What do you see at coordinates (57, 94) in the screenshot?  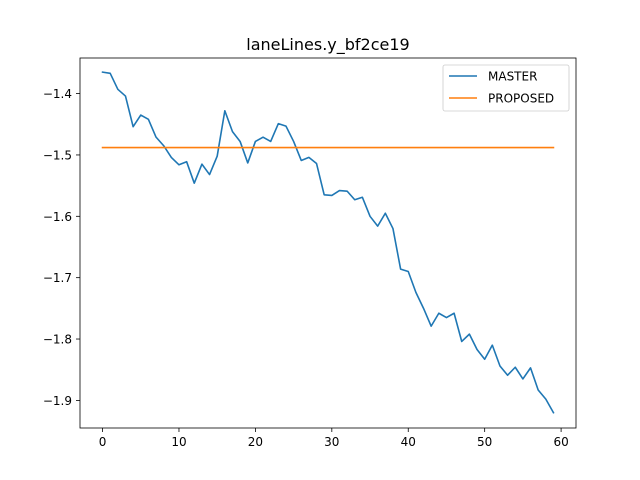 I see `y-tick-label: −1.4` at bounding box center [57, 94].